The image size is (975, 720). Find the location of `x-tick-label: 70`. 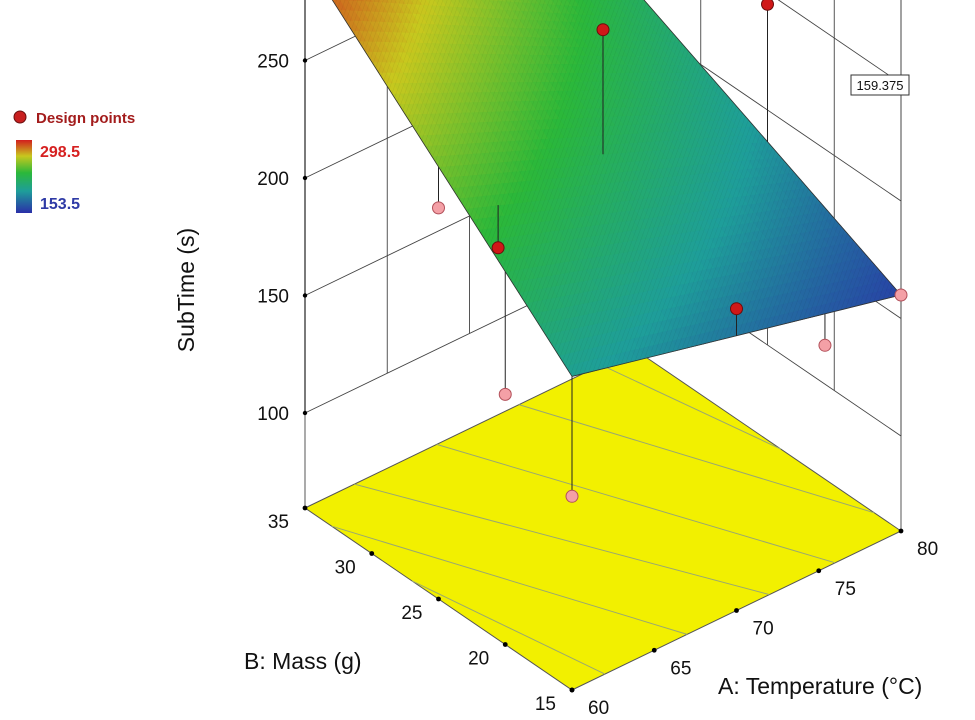

x-tick-label: 70 is located at coordinates (763, 629).